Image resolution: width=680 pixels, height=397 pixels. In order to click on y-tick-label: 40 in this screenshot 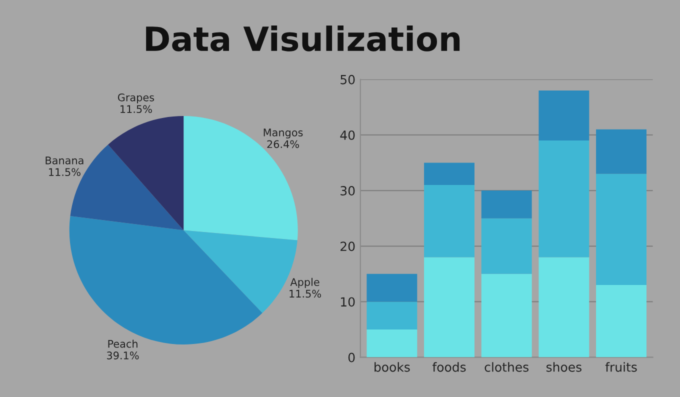, I will do `click(347, 135)`.